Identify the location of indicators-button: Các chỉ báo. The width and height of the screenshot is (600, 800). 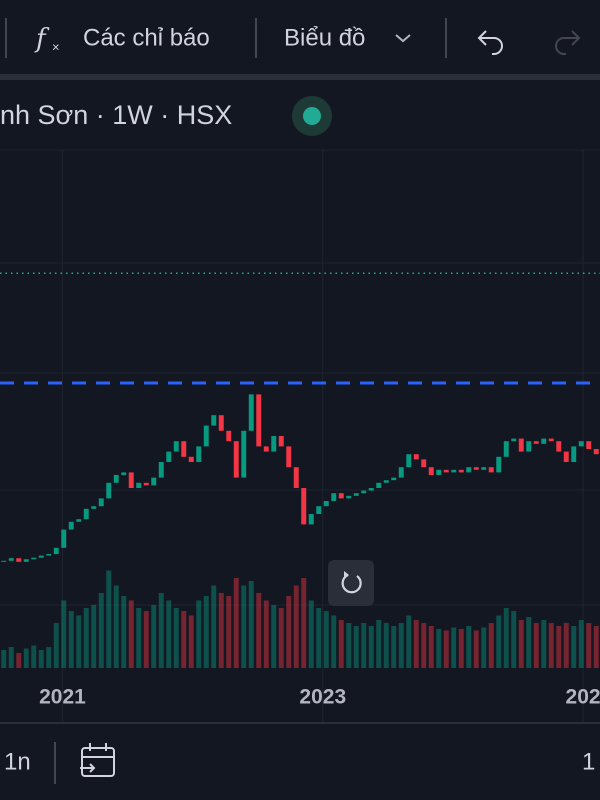
(146, 37).